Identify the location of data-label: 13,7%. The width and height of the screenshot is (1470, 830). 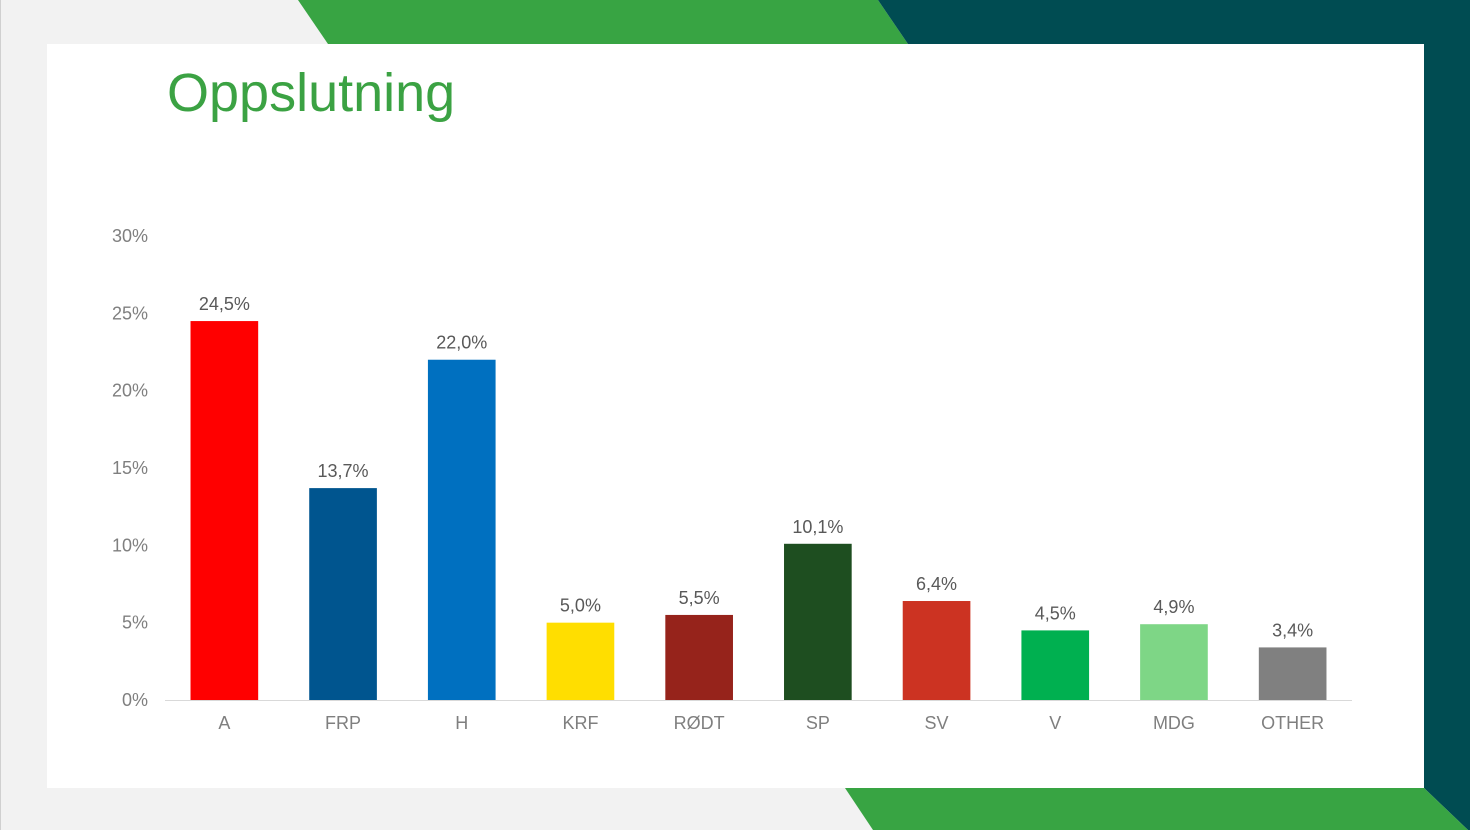
(343, 471).